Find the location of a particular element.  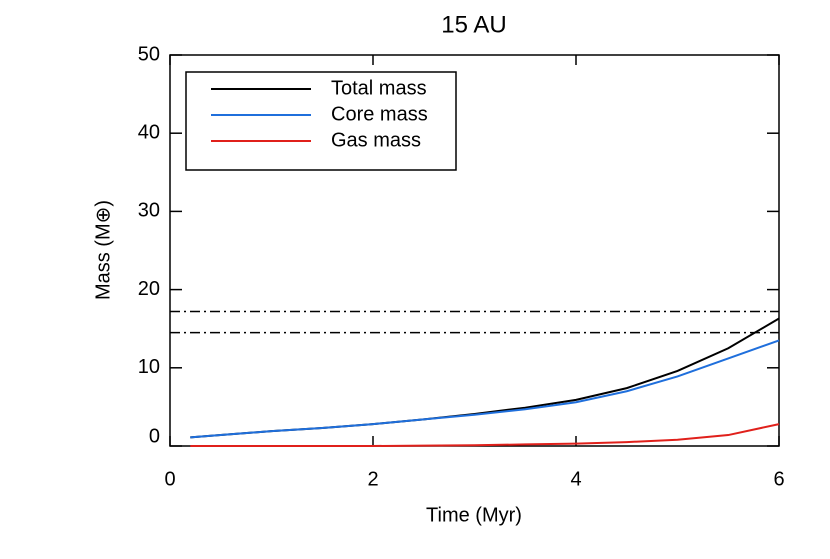

x-tick-label: 4 is located at coordinates (575, 479).